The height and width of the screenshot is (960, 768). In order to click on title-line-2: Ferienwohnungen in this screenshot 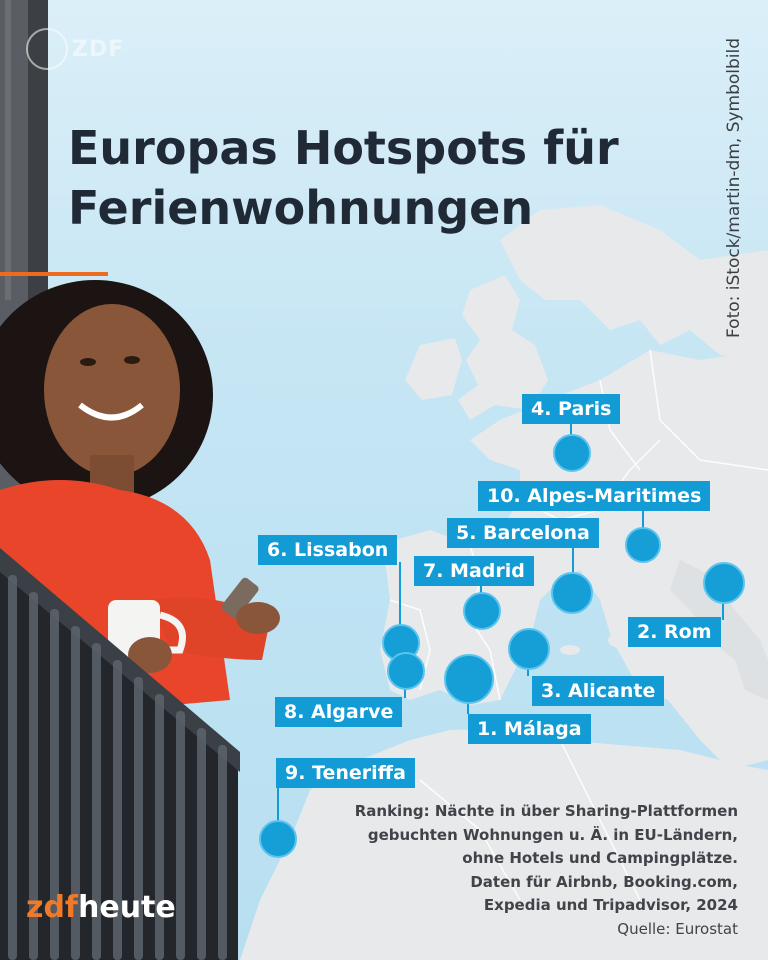, I will do `click(301, 208)`.